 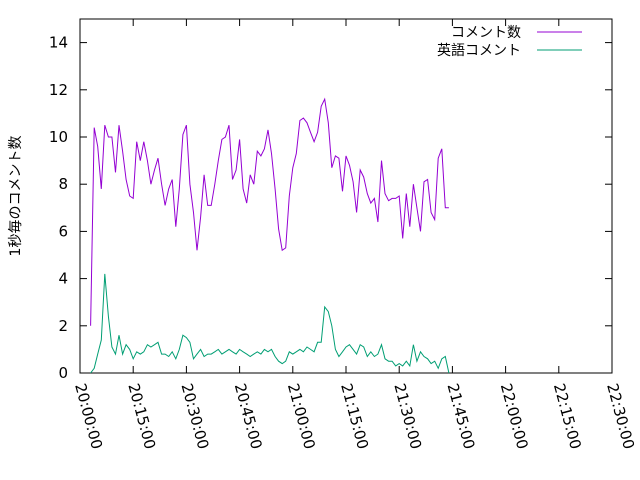 What do you see at coordinates (63, 373) in the screenshot?
I see `y-tick-label: 0` at bounding box center [63, 373].